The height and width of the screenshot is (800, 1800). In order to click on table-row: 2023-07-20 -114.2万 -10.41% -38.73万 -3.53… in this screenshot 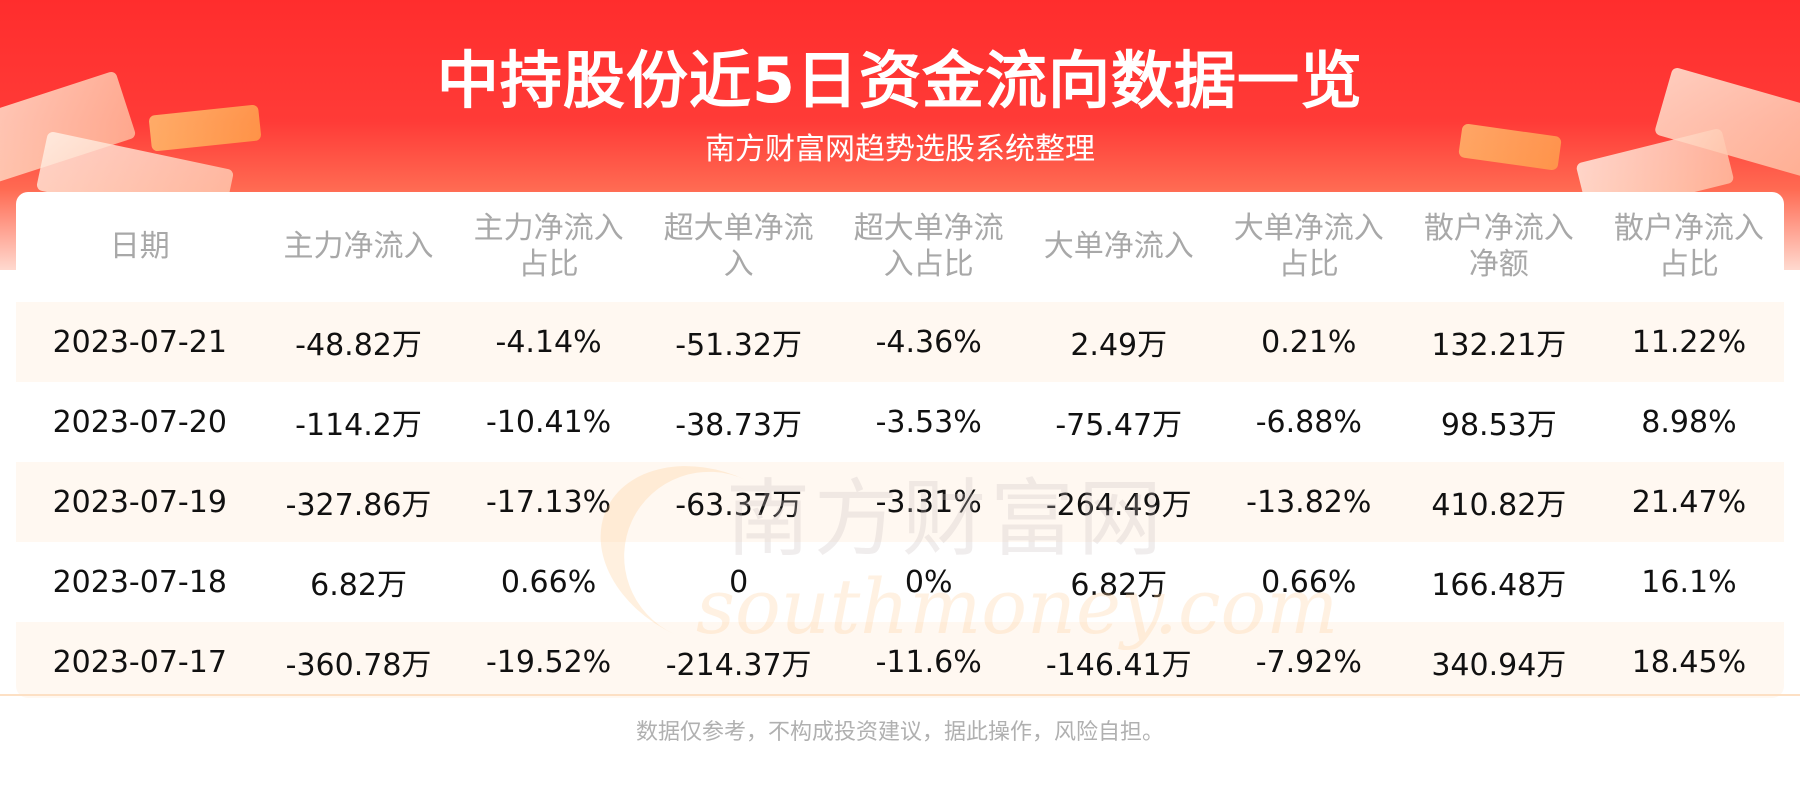, I will do `click(900, 422)`.